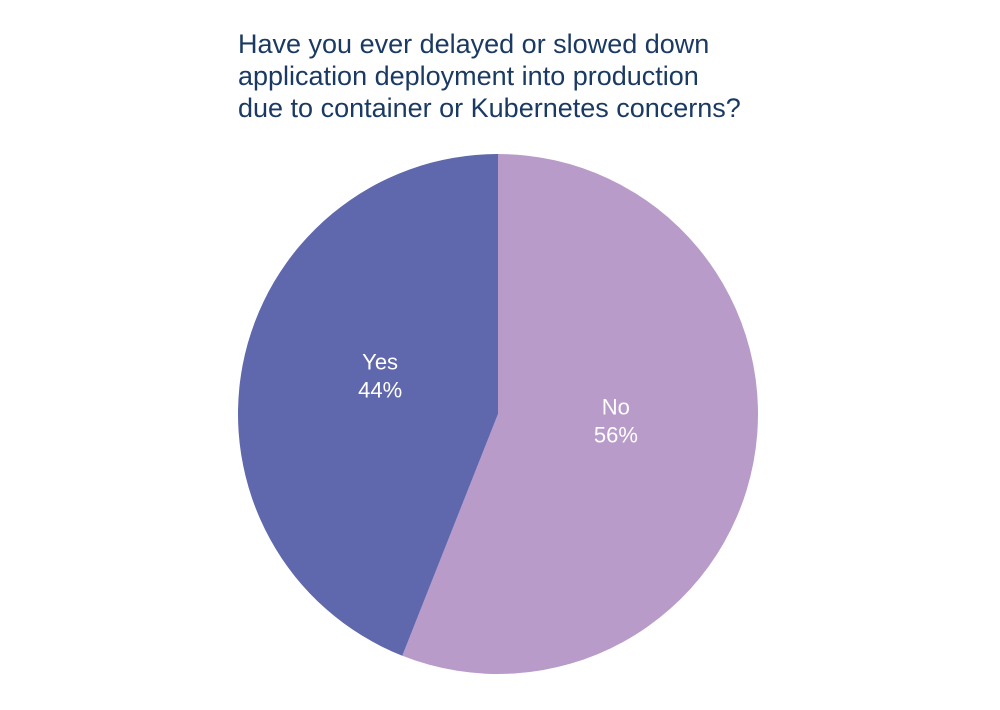 The image size is (1000, 710). What do you see at coordinates (616, 406) in the screenshot?
I see `slice-label: No` at bounding box center [616, 406].